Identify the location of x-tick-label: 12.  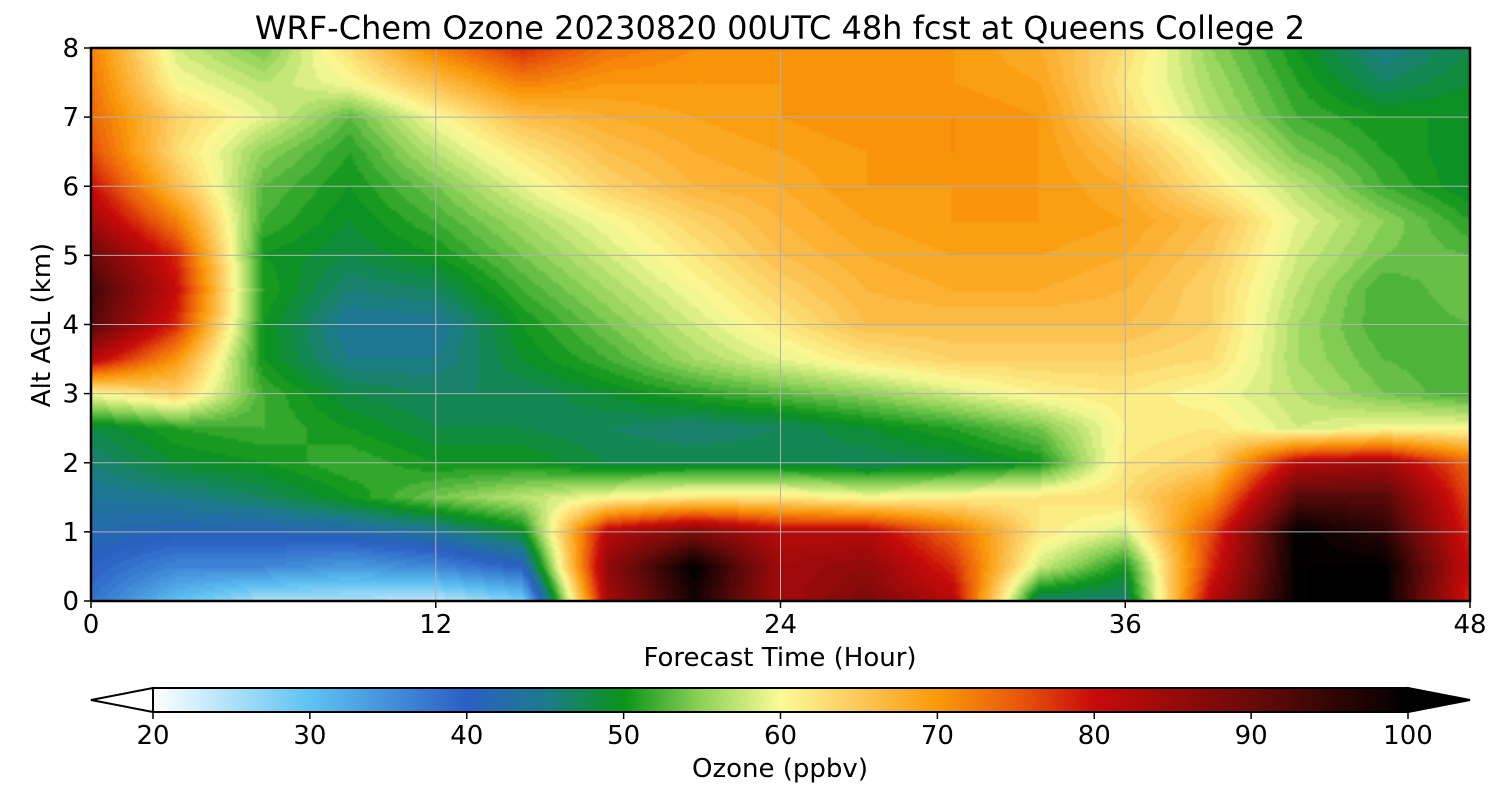
(435, 625).